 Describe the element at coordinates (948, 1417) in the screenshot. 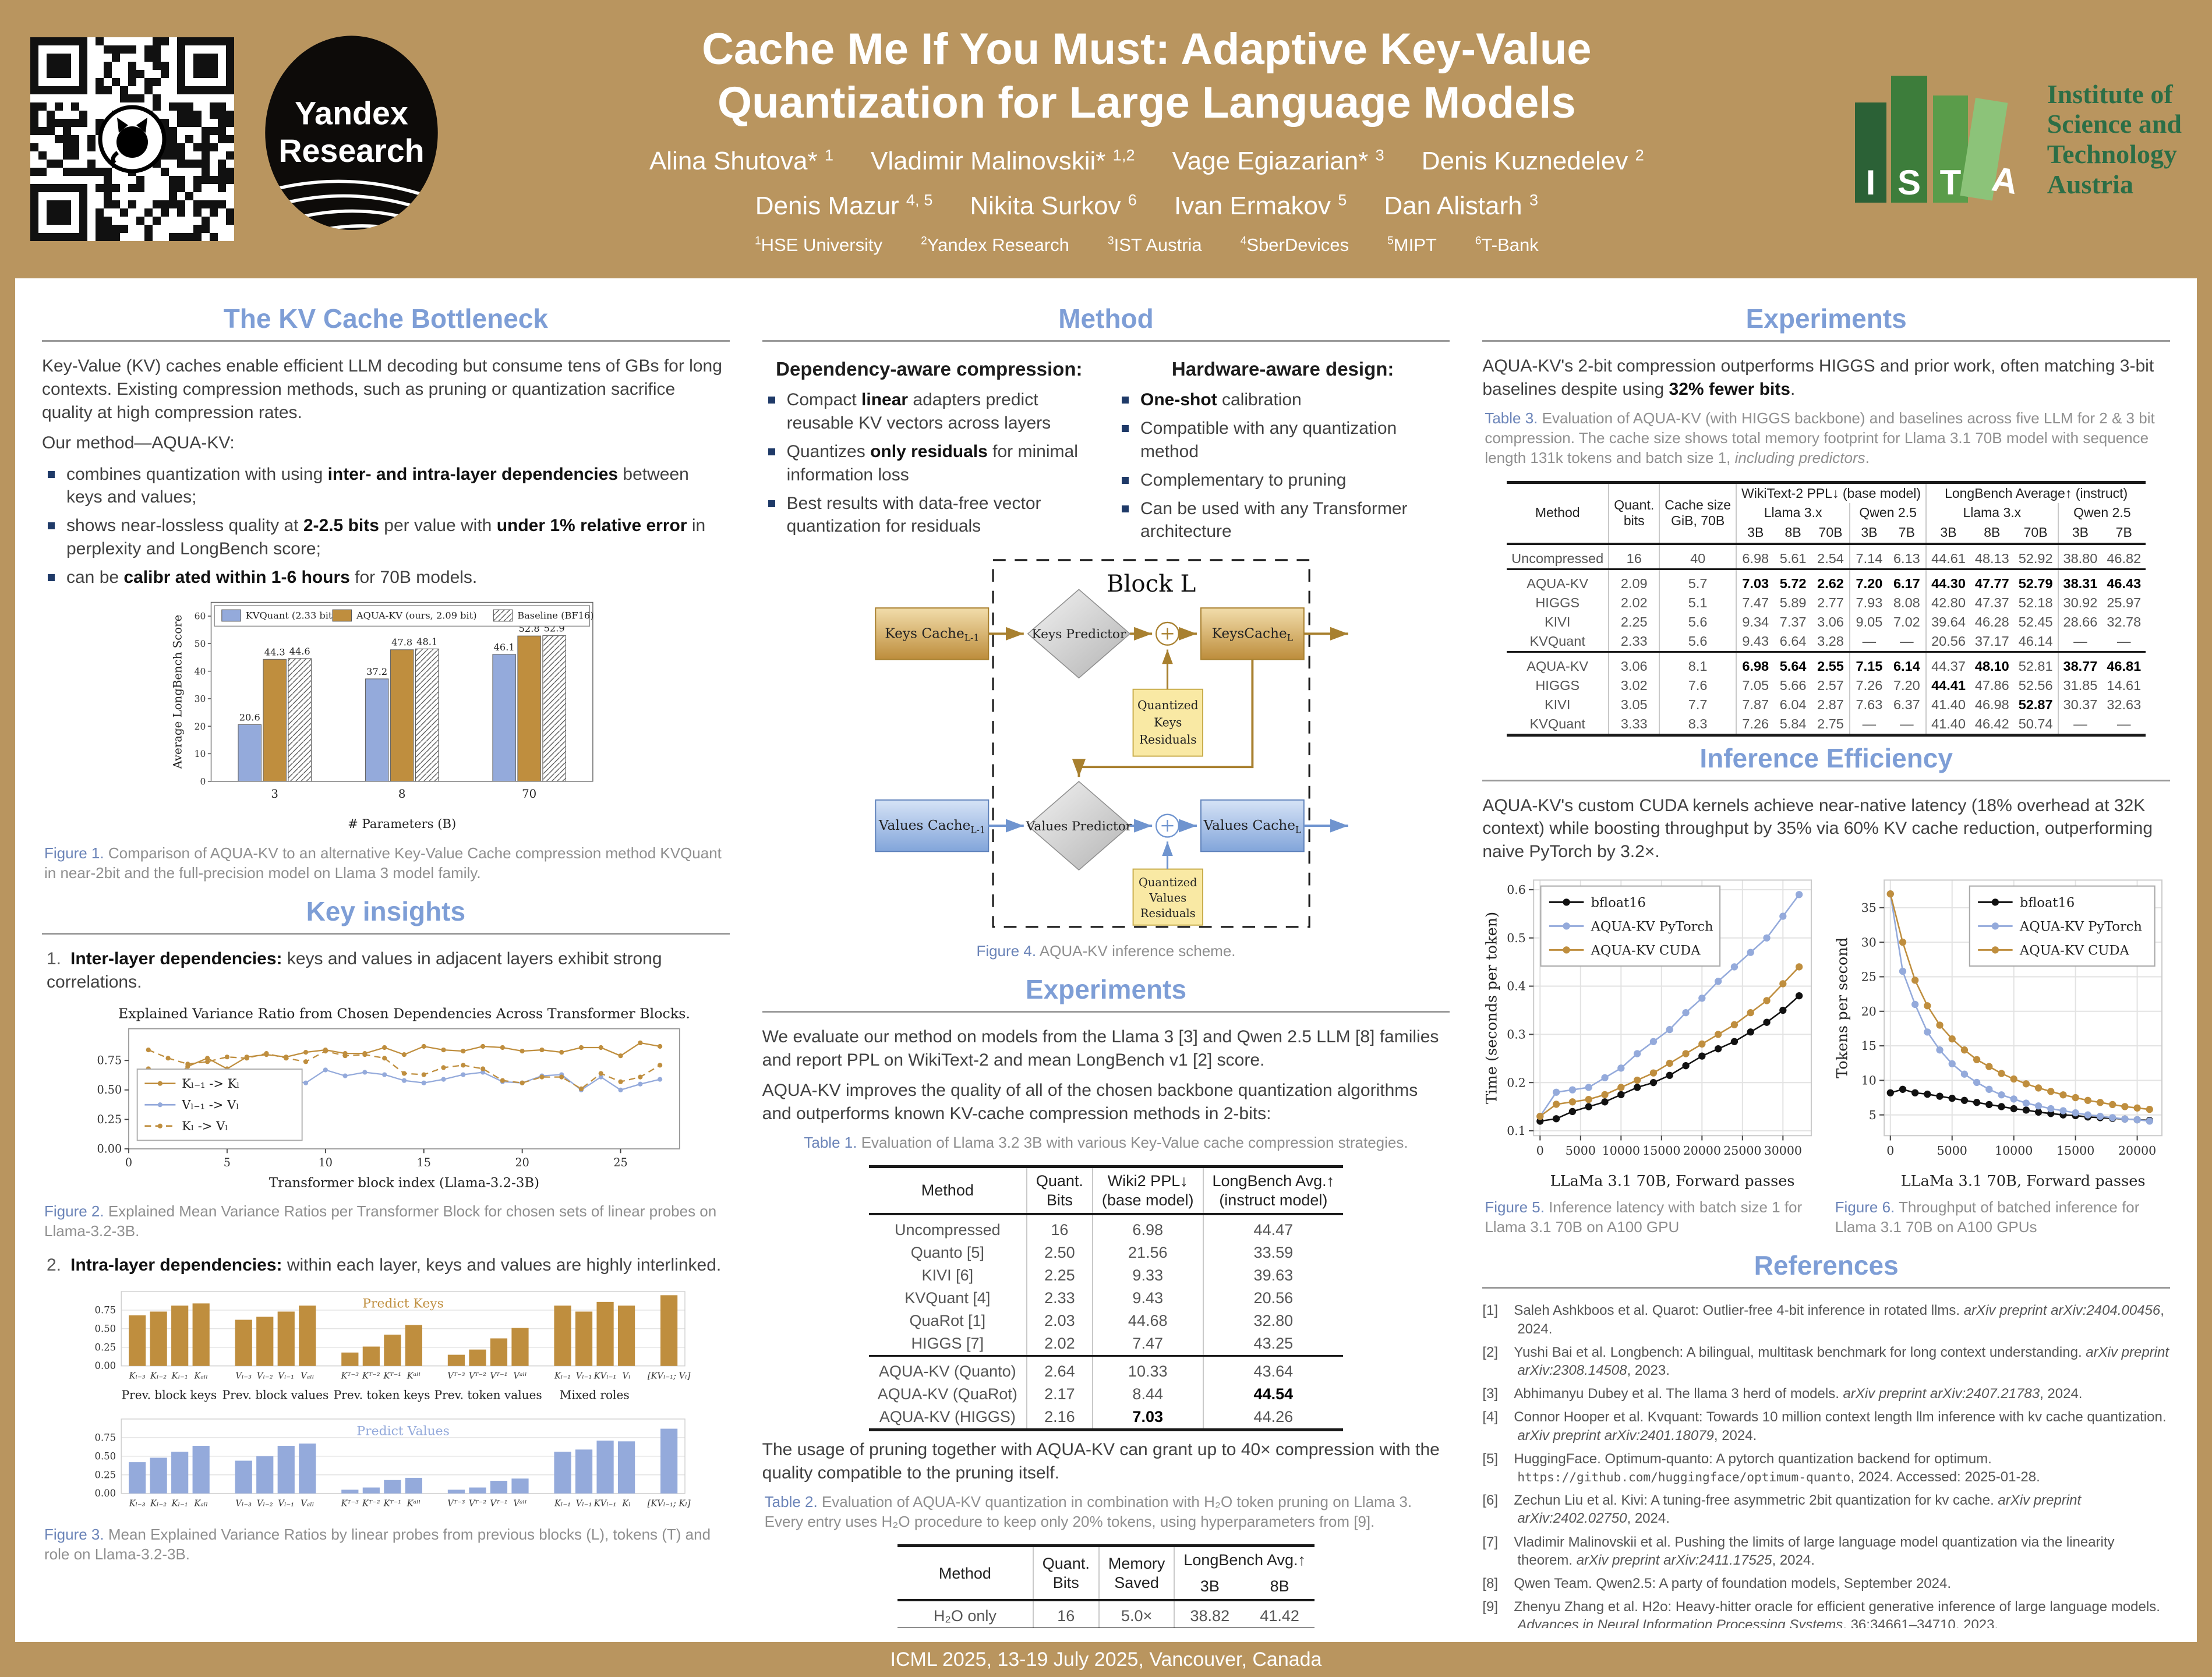

I see `table-cell: AQUA-KV (HIGGS)` at that location.